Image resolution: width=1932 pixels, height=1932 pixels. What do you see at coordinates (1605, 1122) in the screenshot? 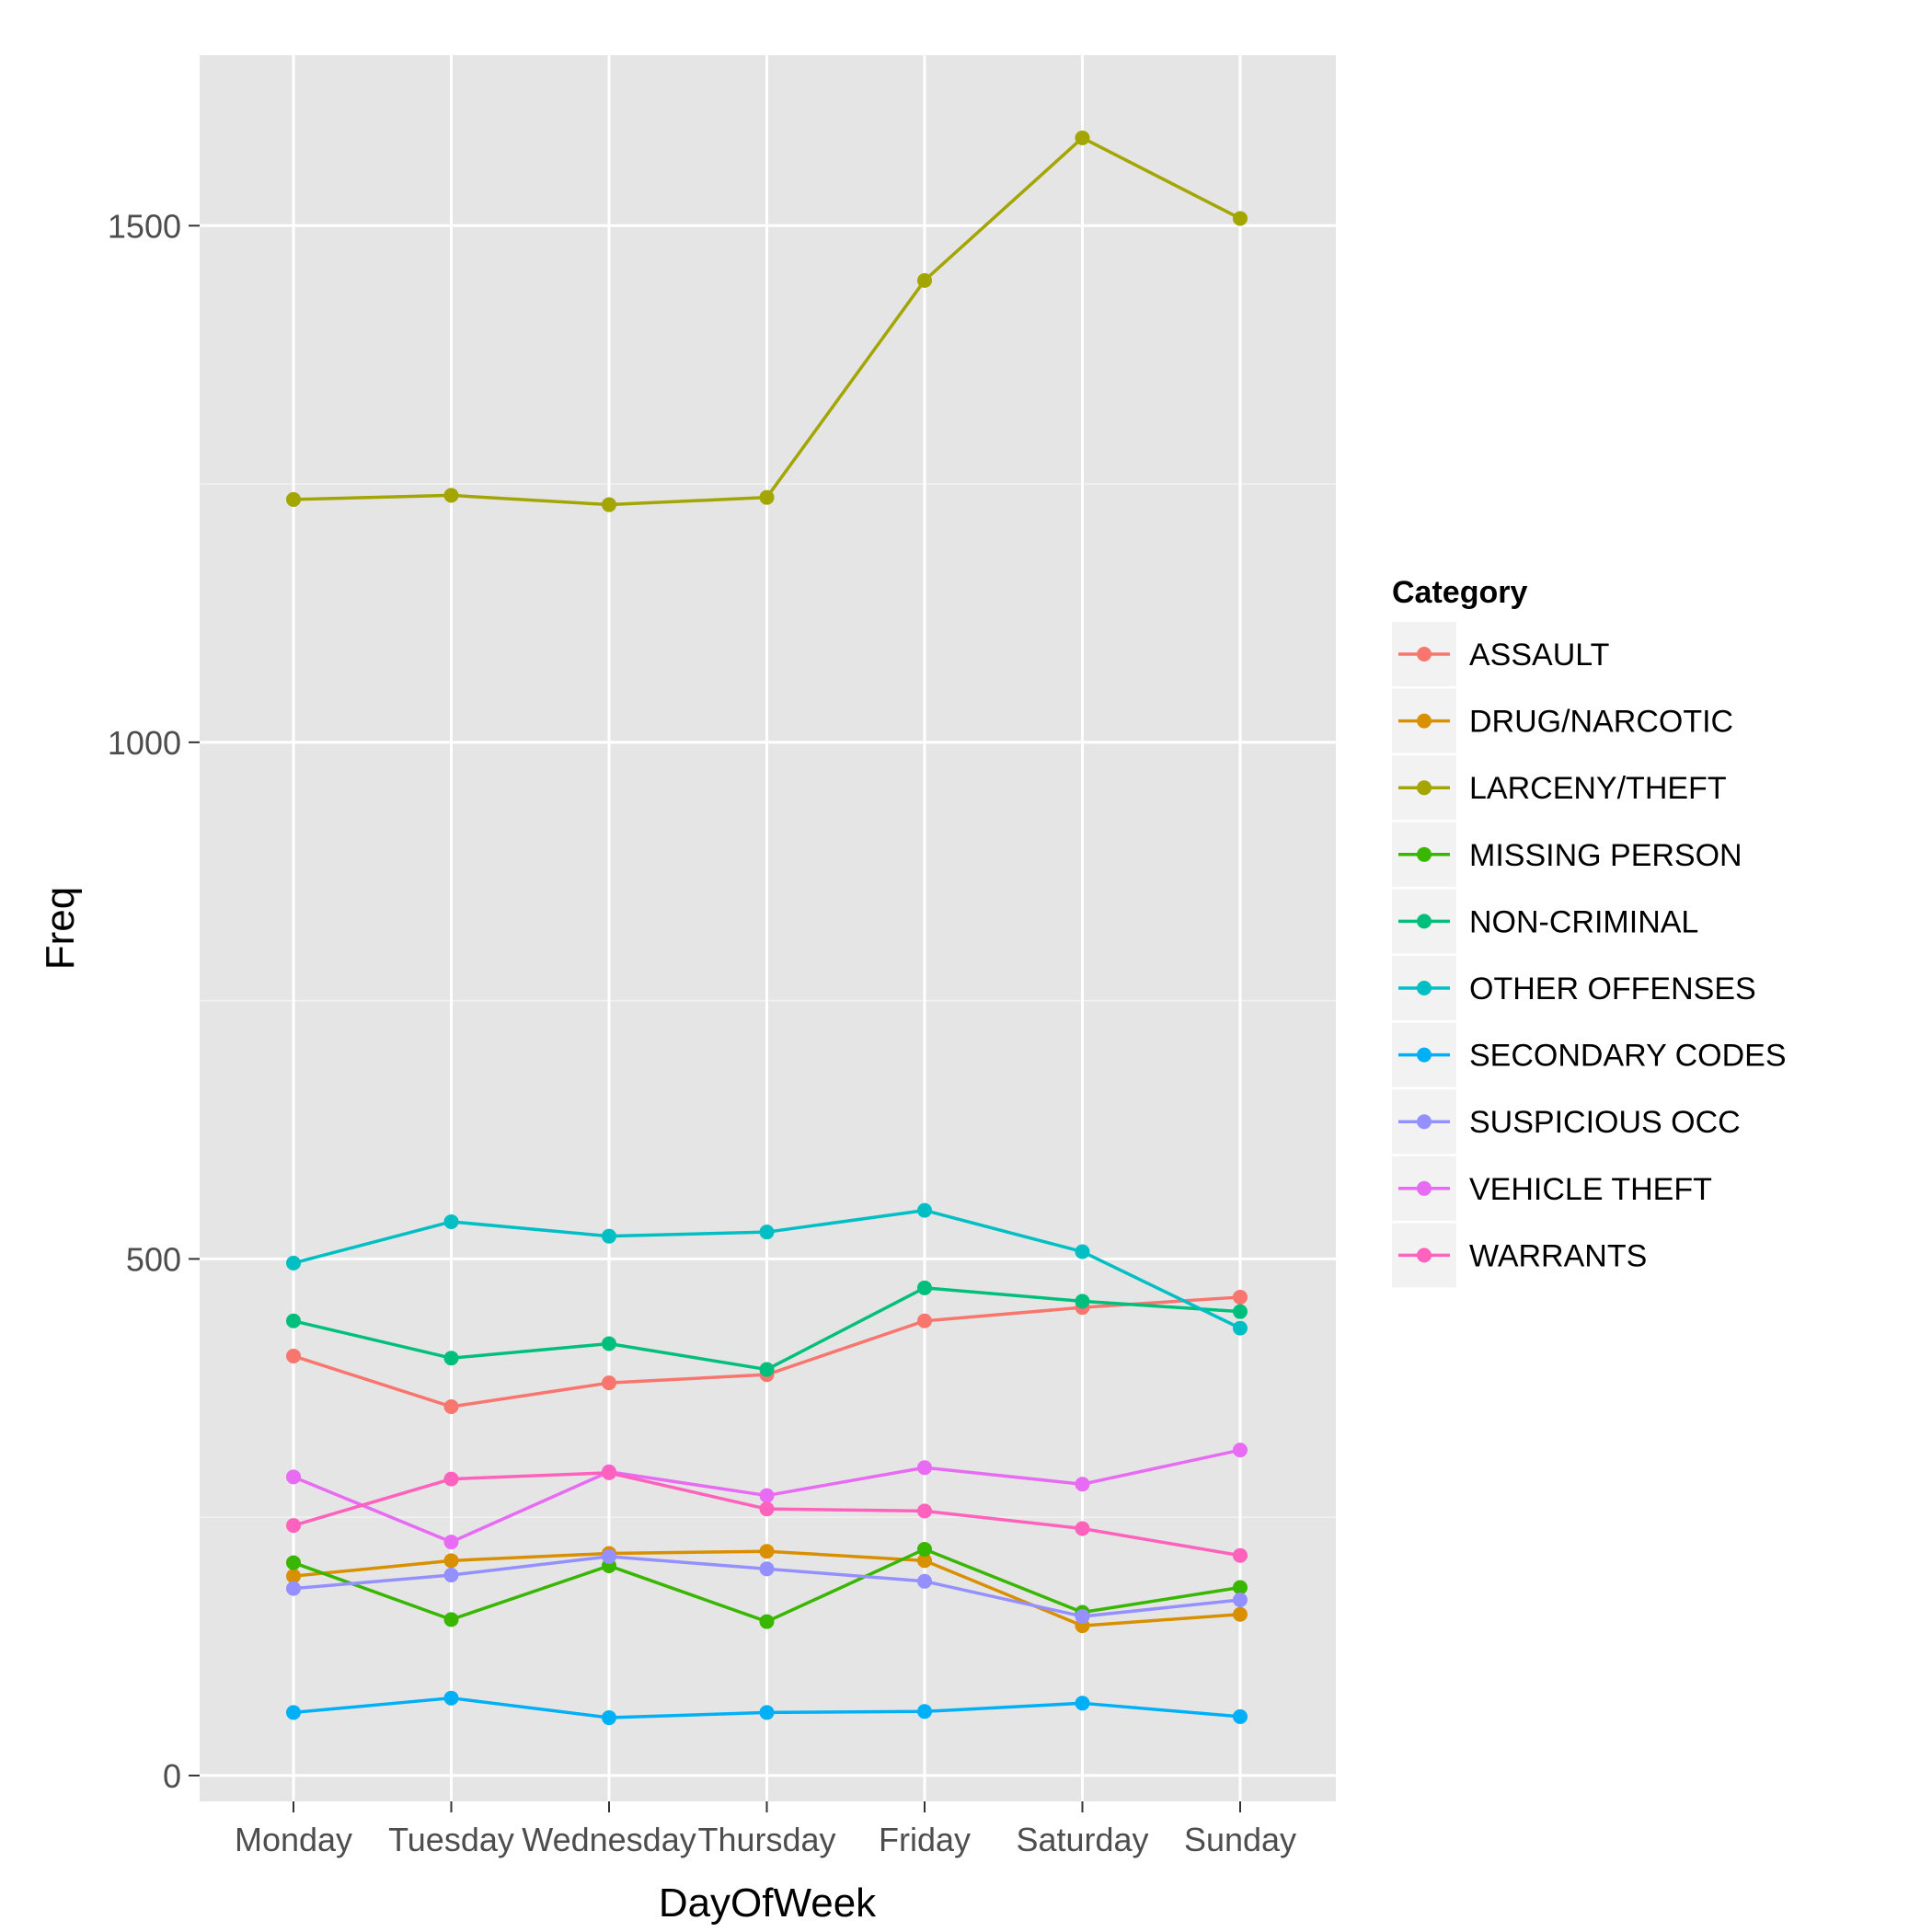
I see `legend-label: SUSPICIOUS OCC` at bounding box center [1605, 1122].